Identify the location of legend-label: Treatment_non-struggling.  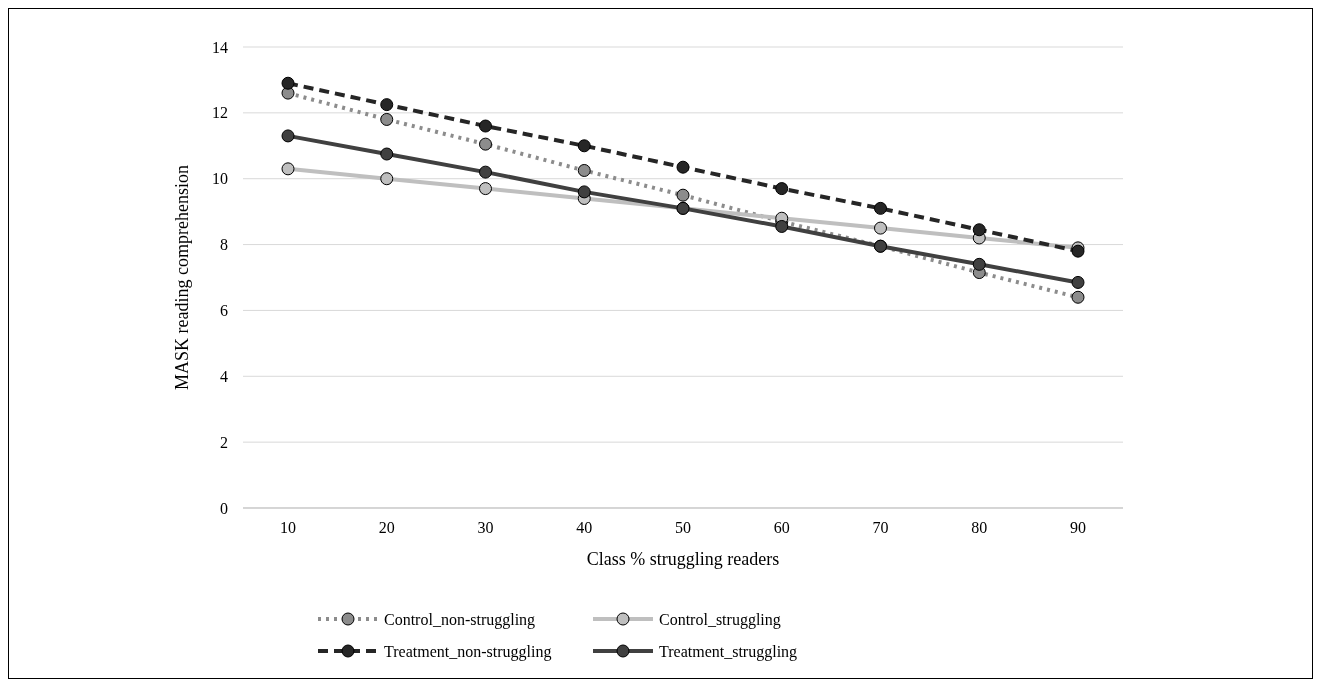
(468, 651).